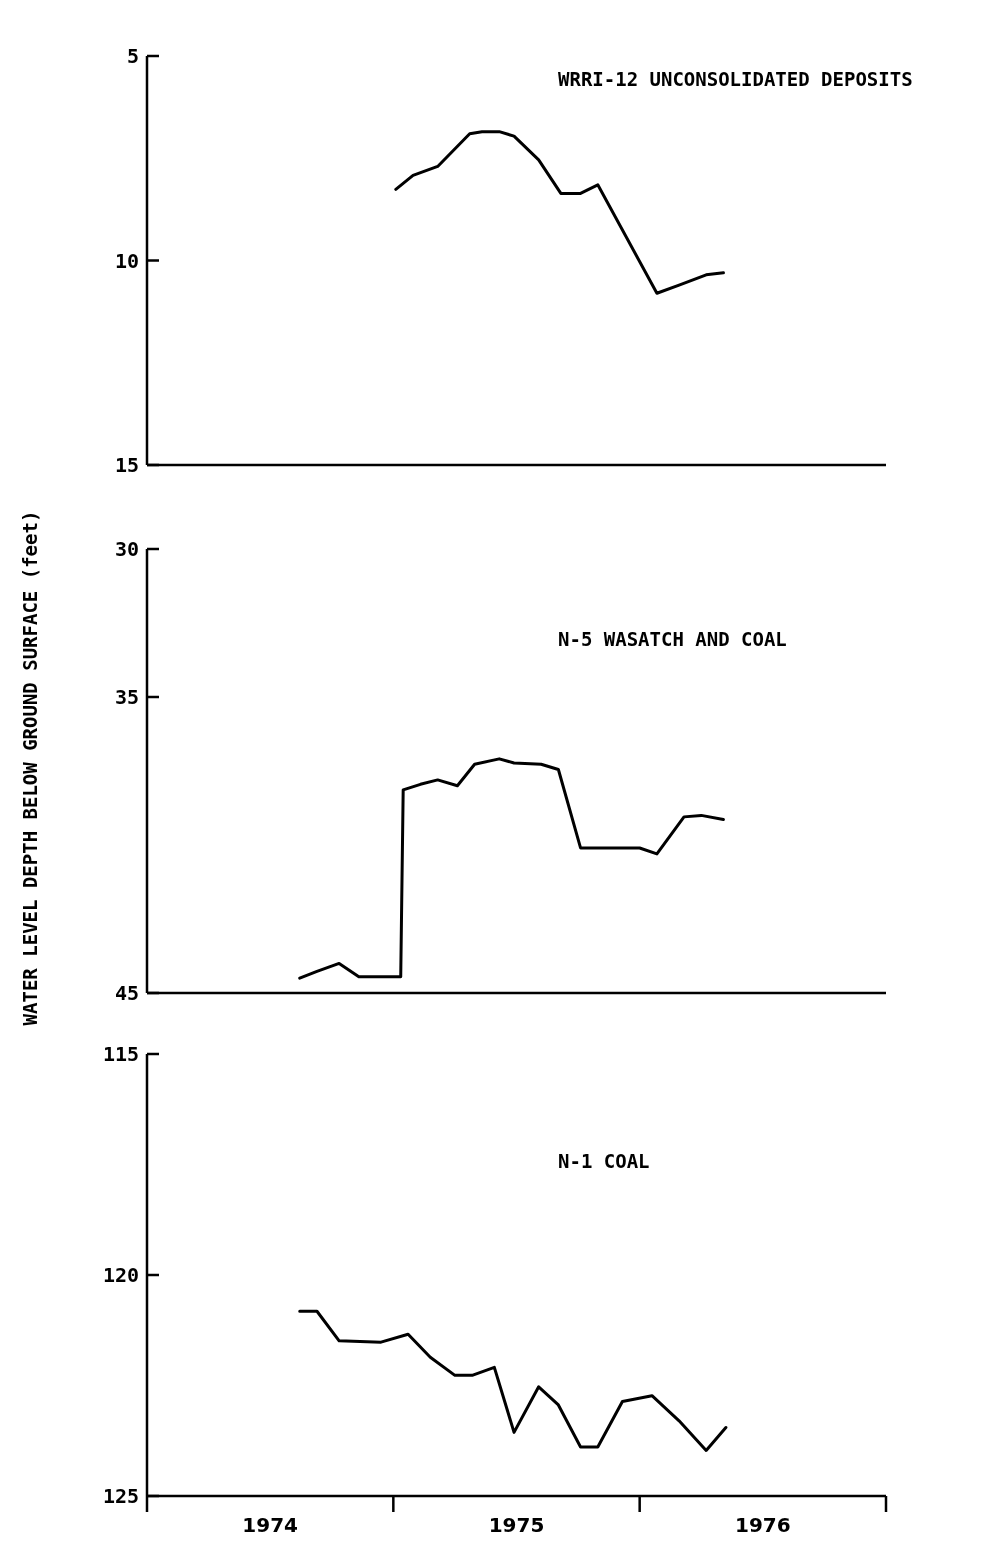 This screenshot has width=1007, height=1565. What do you see at coordinates (126, 465) in the screenshot?
I see `y-tick-label: 15` at bounding box center [126, 465].